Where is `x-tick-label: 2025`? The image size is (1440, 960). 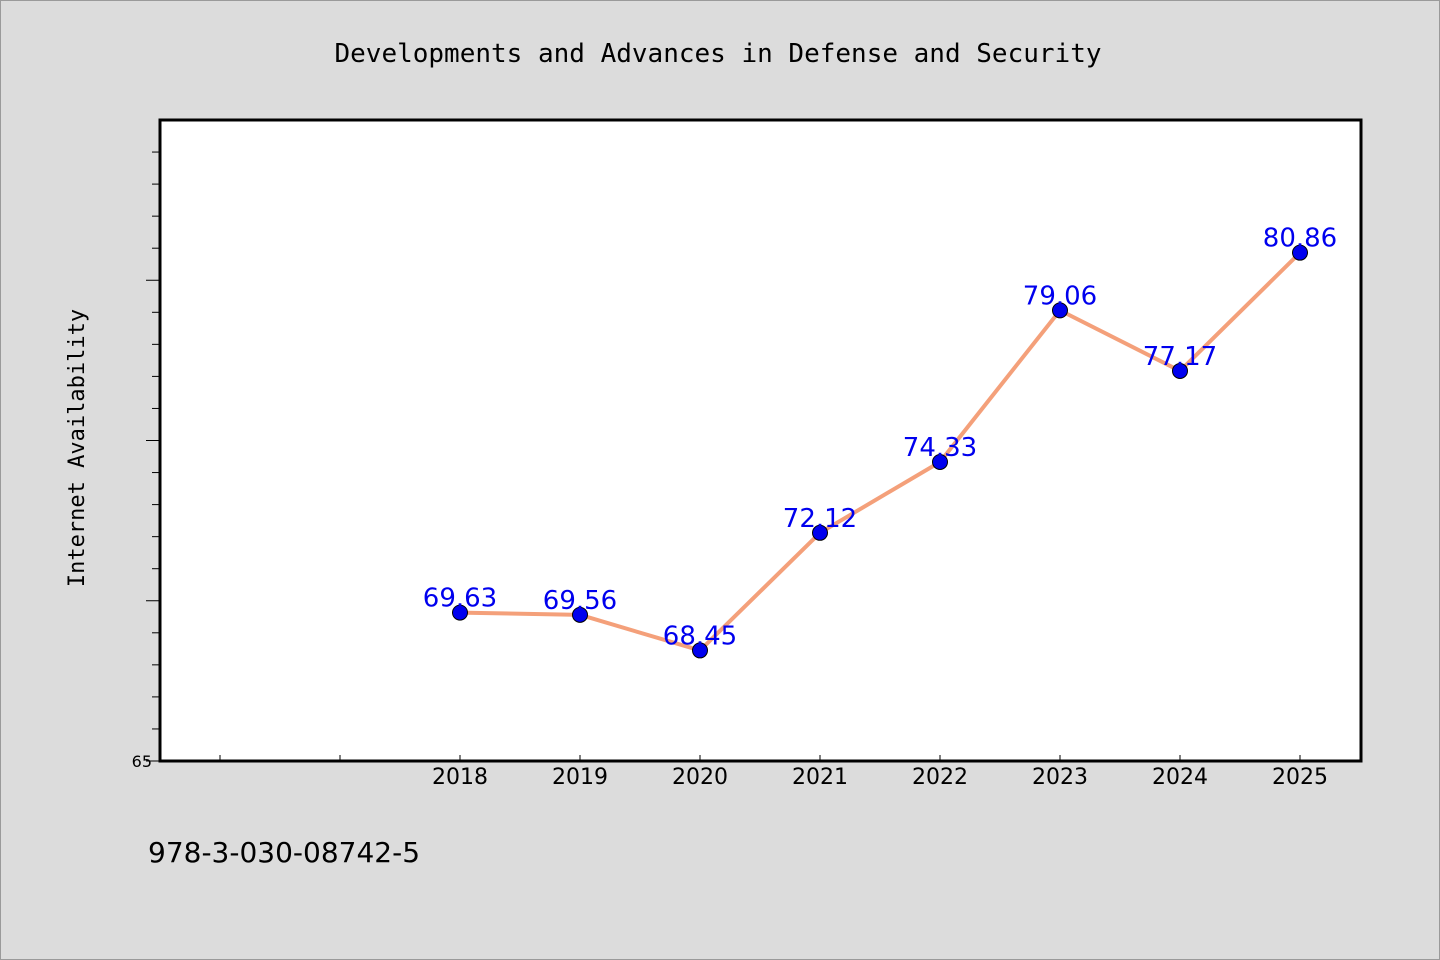
x-tick-label: 2025 is located at coordinates (1300, 777).